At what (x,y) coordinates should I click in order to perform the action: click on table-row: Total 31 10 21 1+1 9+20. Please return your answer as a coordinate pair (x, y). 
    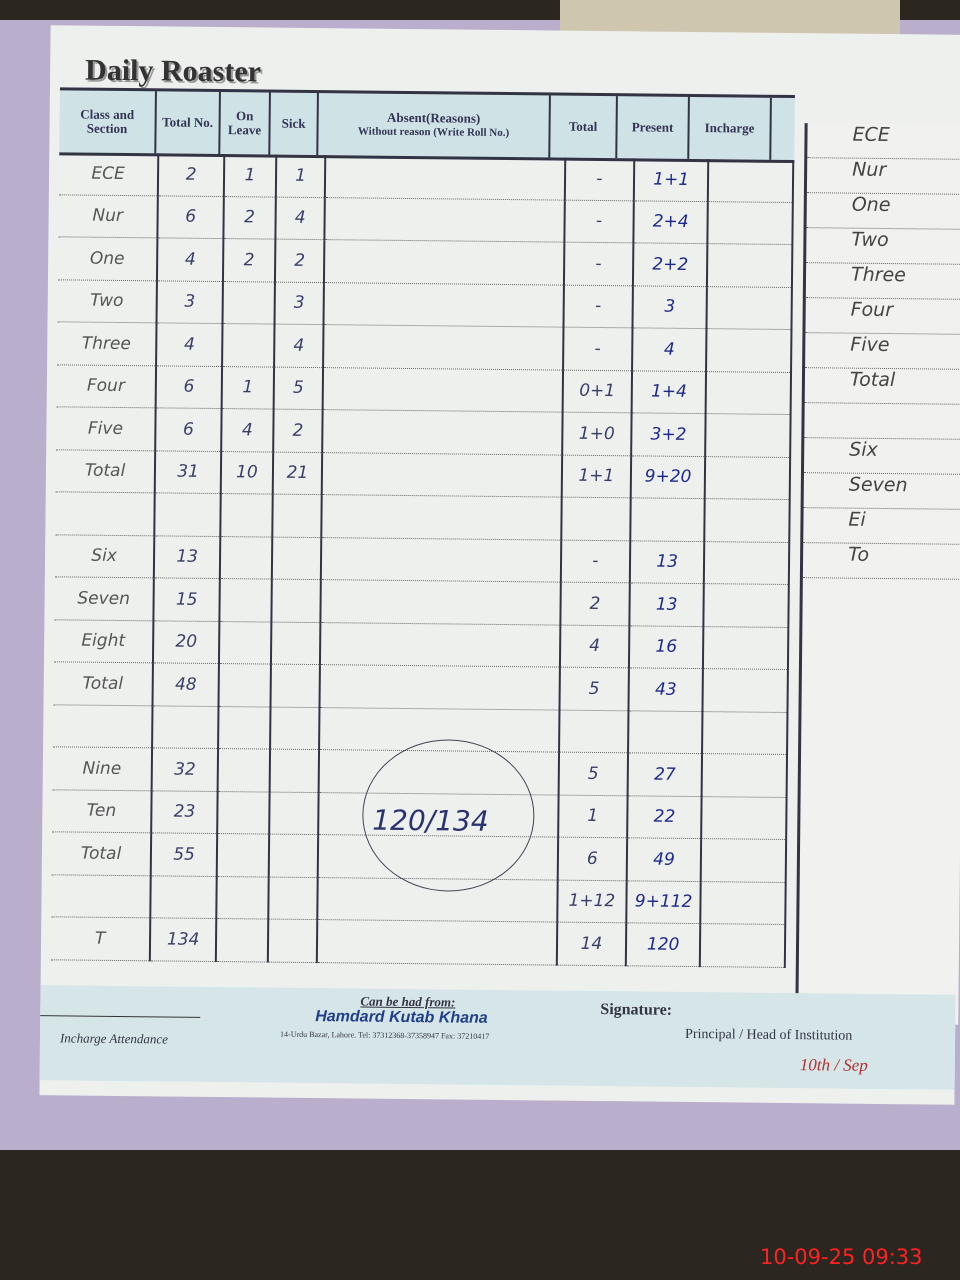
    Looking at the image, I should click on (423, 474).